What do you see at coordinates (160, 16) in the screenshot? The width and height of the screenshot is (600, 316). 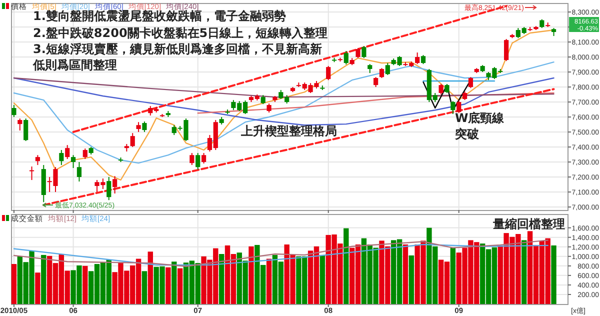 I see `annotation: 1.雙向盤開低震盪尾盤收斂跌幅，電子金融弱勢` at bounding box center [160, 16].